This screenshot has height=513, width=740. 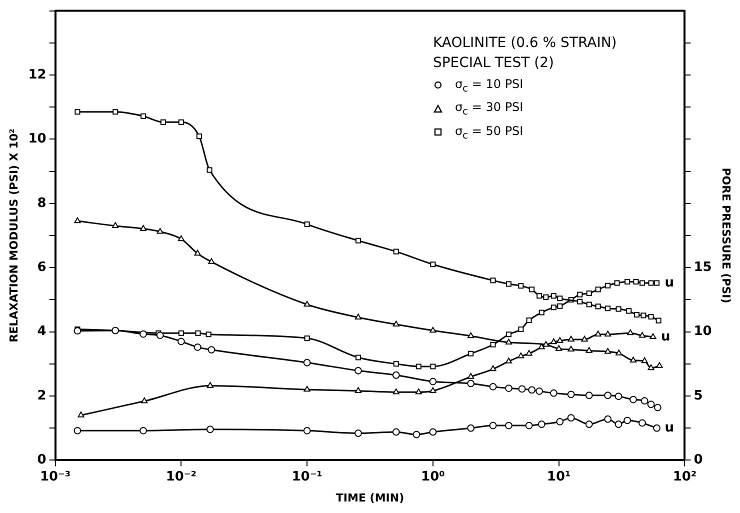 I want to click on y-tick-label: 2, so click(x=41, y=396).